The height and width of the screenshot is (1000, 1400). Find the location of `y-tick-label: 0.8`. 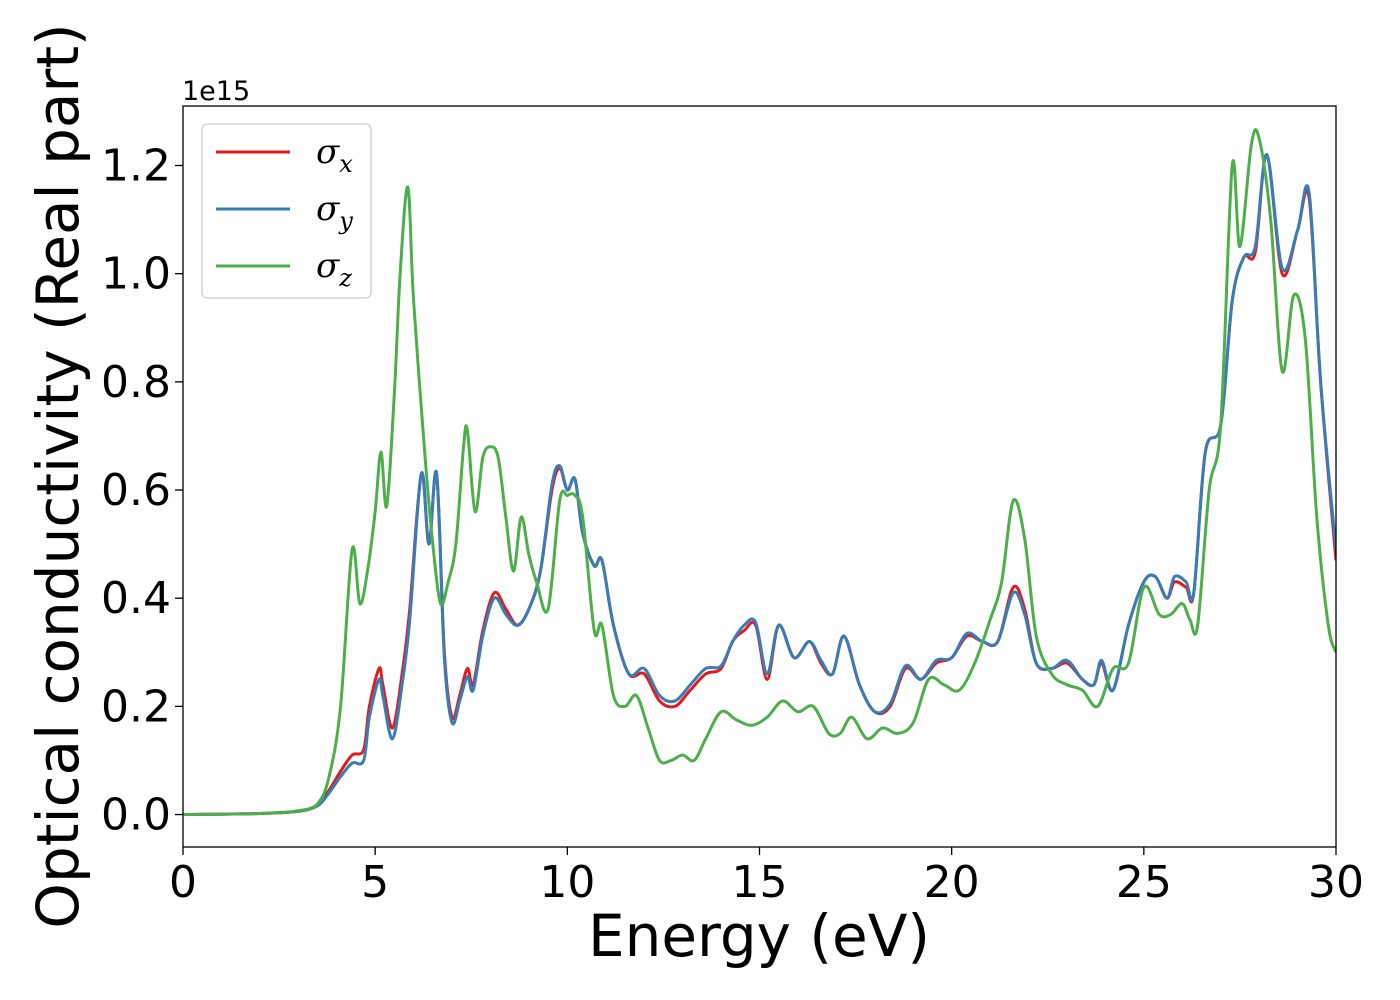

y-tick-label: 0.8 is located at coordinates (136, 382).